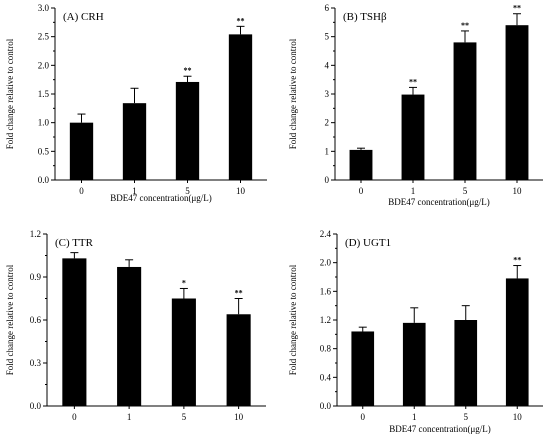 This screenshot has width=553, height=444. I want to click on y-tick-label: 1.0, so click(44, 123).